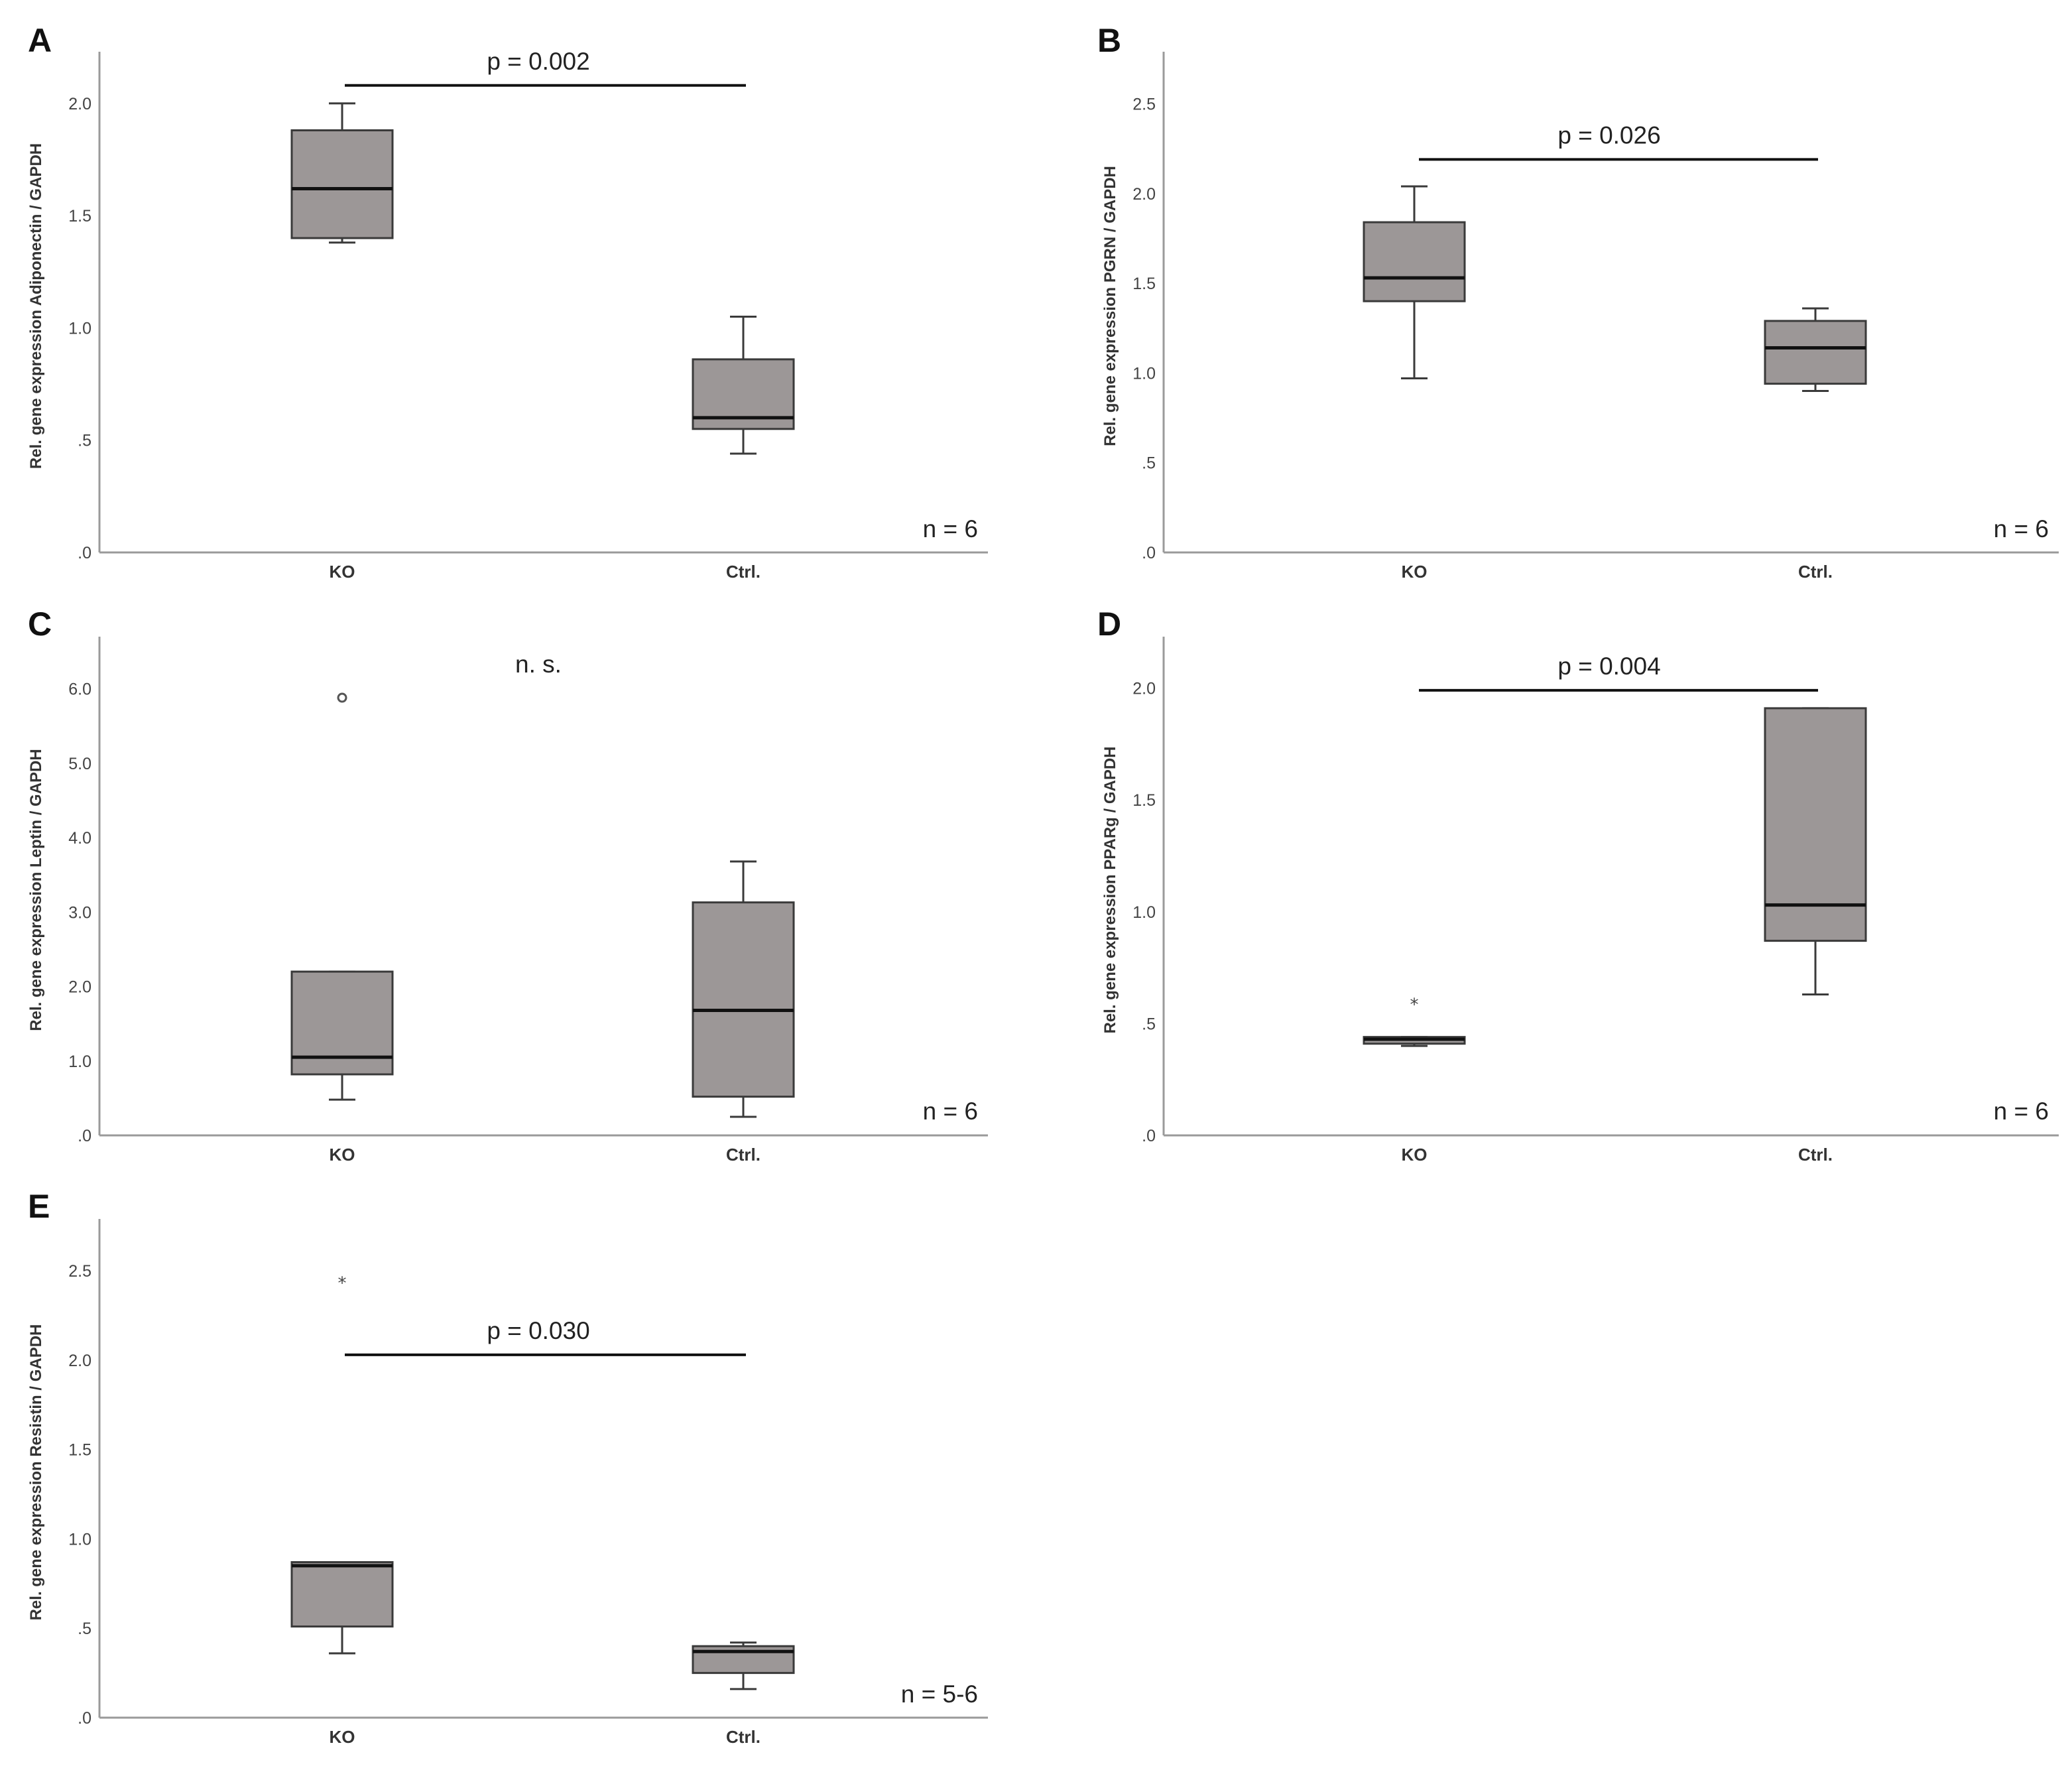 The width and height of the screenshot is (2072, 1780). What do you see at coordinates (39, 1206) in the screenshot?
I see `panel-letter-e: E` at bounding box center [39, 1206].